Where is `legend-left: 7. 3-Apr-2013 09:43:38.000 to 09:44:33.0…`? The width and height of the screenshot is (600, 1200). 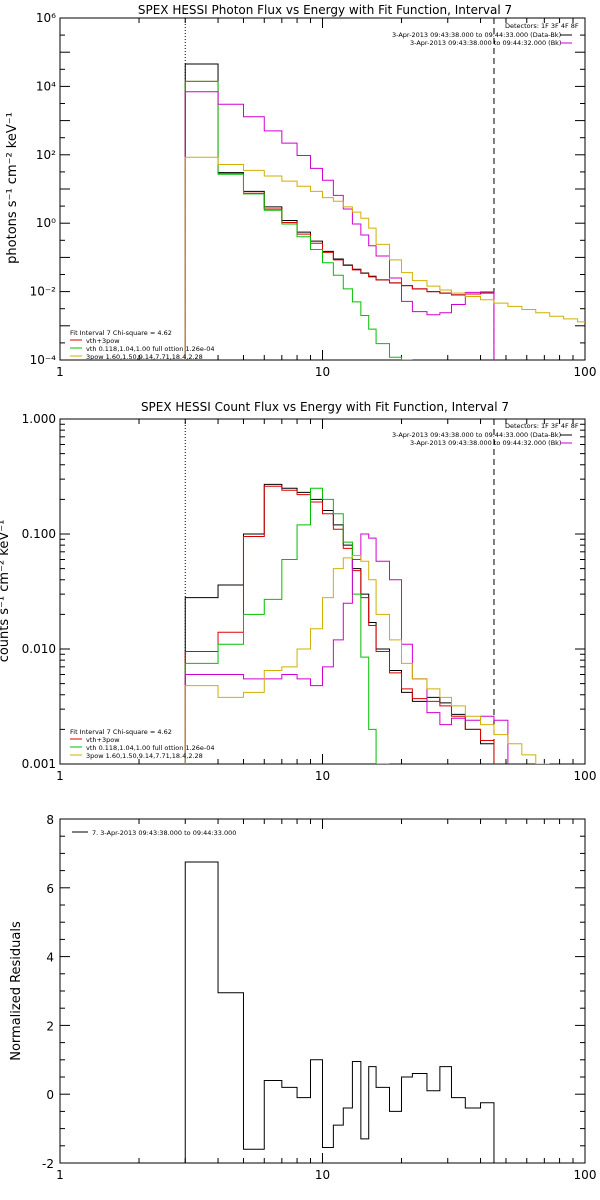
legend-left: 7. 3-Apr-2013 09:43:38.000 to 09:44:33.0… is located at coordinates (154, 833).